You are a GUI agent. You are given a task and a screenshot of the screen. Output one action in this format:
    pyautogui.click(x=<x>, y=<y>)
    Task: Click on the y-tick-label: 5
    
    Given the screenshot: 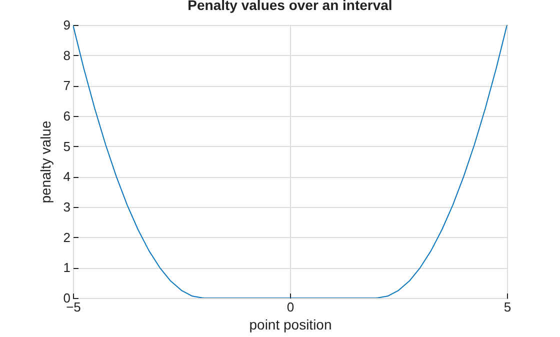 What is the action you would take?
    pyautogui.click(x=66, y=146)
    